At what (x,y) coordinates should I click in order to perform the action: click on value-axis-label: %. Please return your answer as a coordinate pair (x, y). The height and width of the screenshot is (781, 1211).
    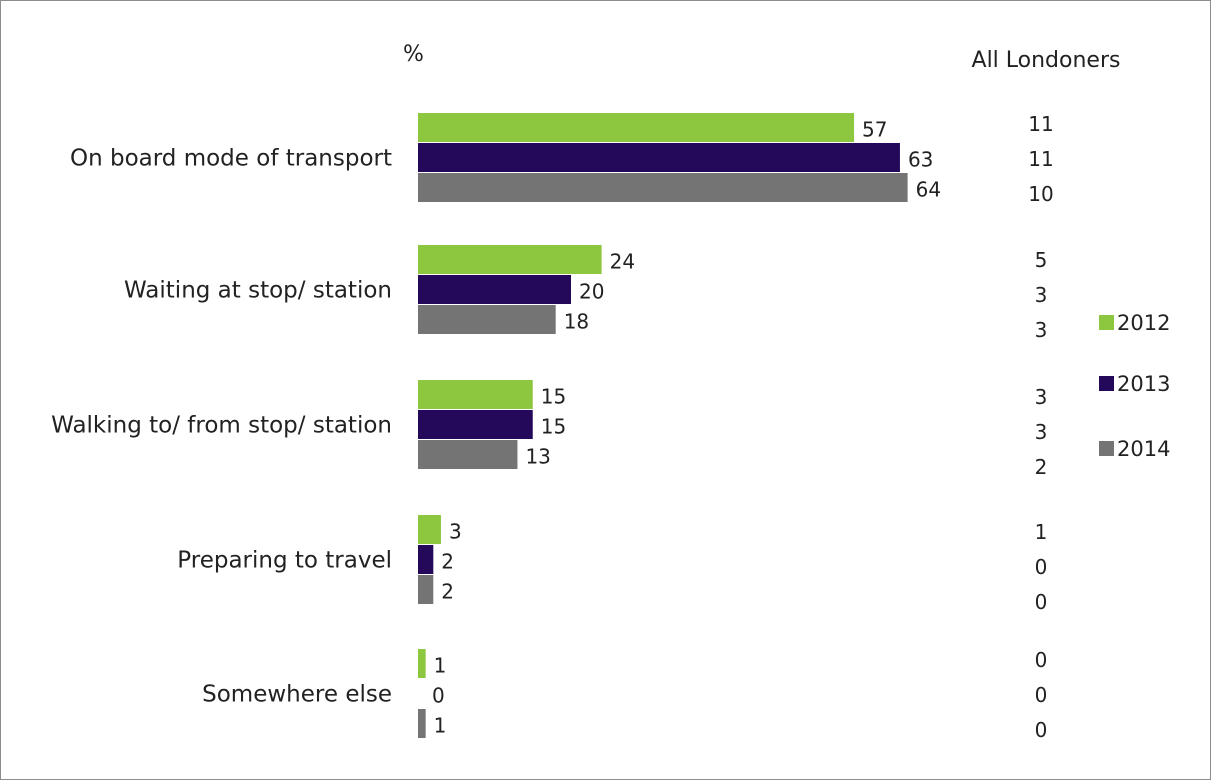
    Looking at the image, I should click on (413, 54).